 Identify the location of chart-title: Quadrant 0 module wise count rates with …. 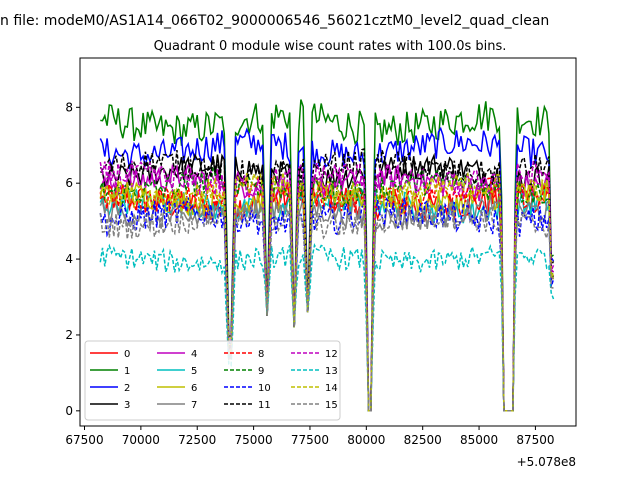
(330, 46).